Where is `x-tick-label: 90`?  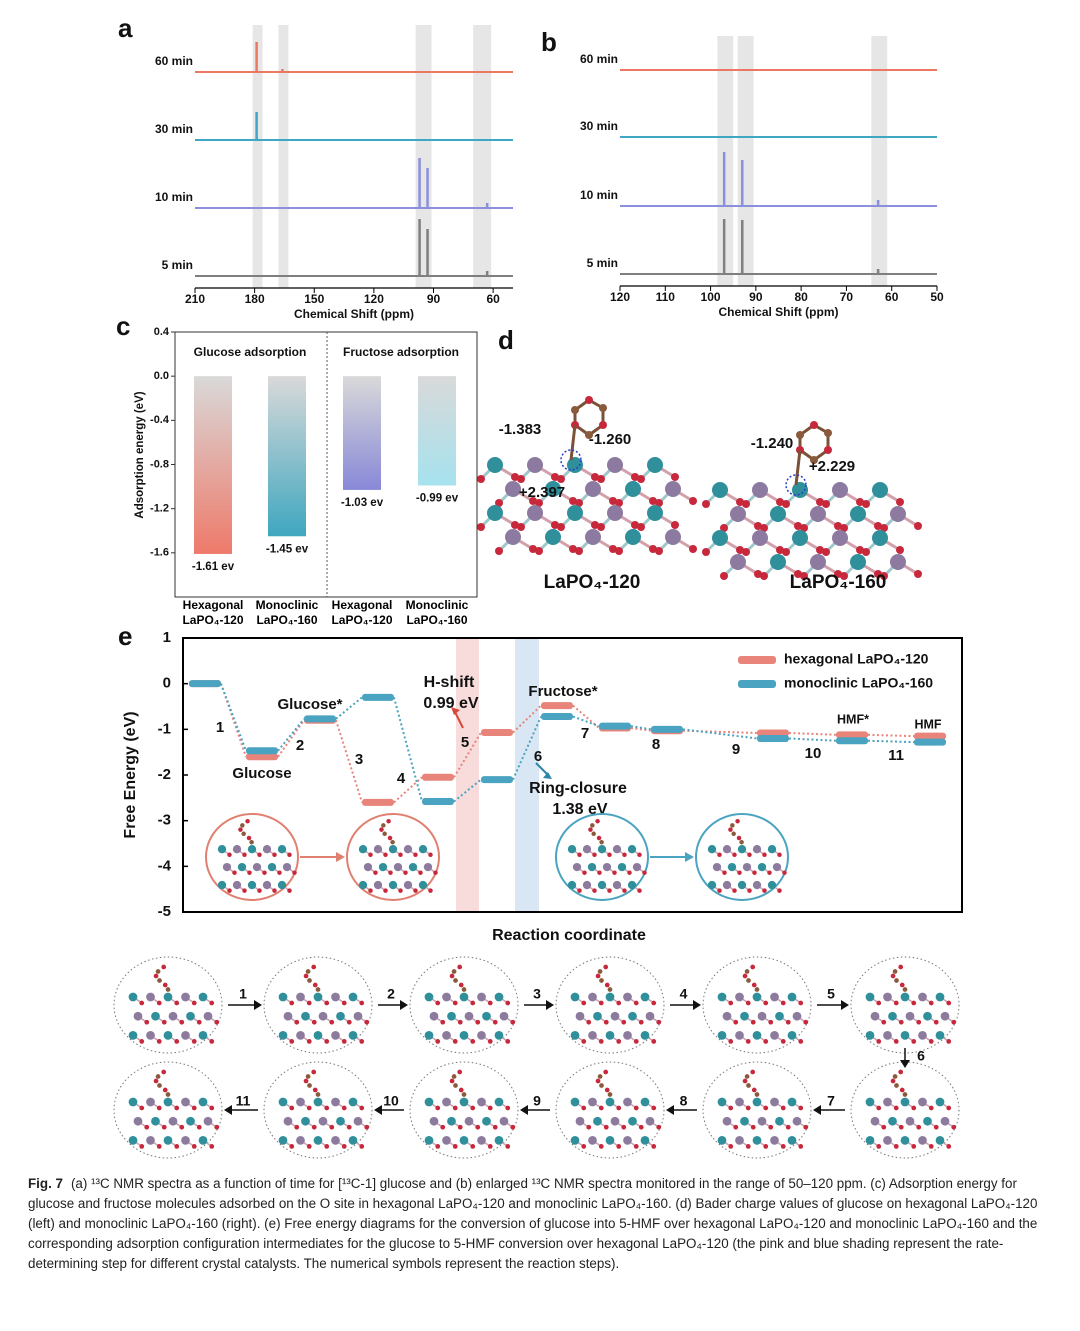
x-tick-label: 90 is located at coordinates (756, 297).